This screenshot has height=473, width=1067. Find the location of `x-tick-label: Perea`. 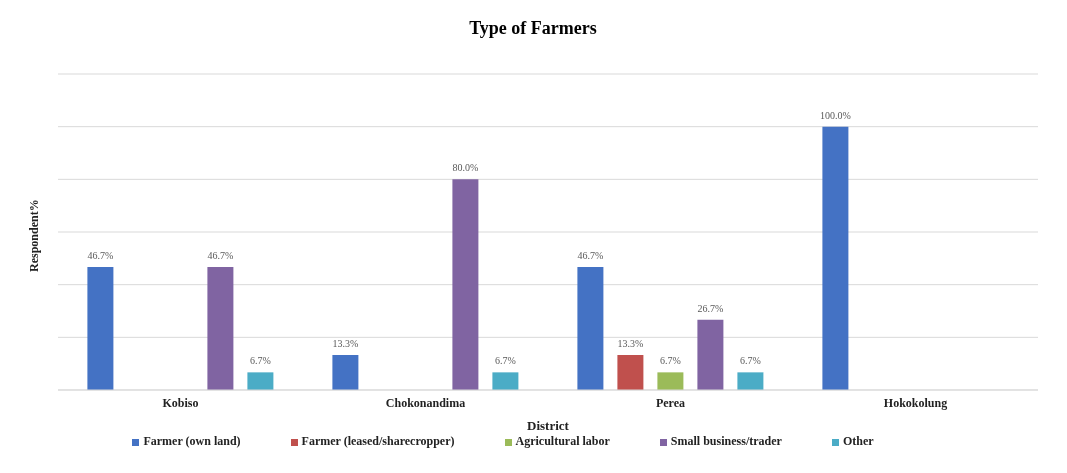

x-tick-label: Perea is located at coordinates (670, 402).